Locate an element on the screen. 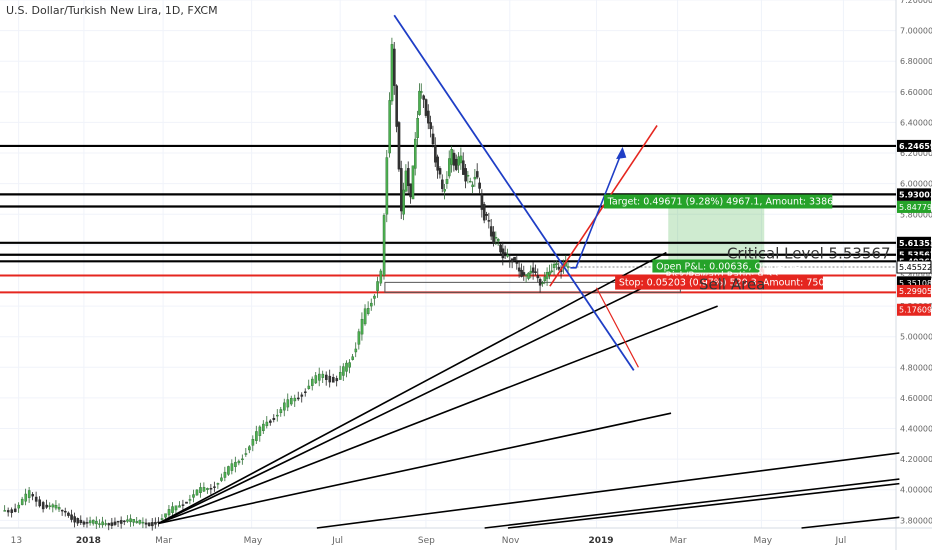  y-tick-label: 6.40000 is located at coordinates (916, 122).